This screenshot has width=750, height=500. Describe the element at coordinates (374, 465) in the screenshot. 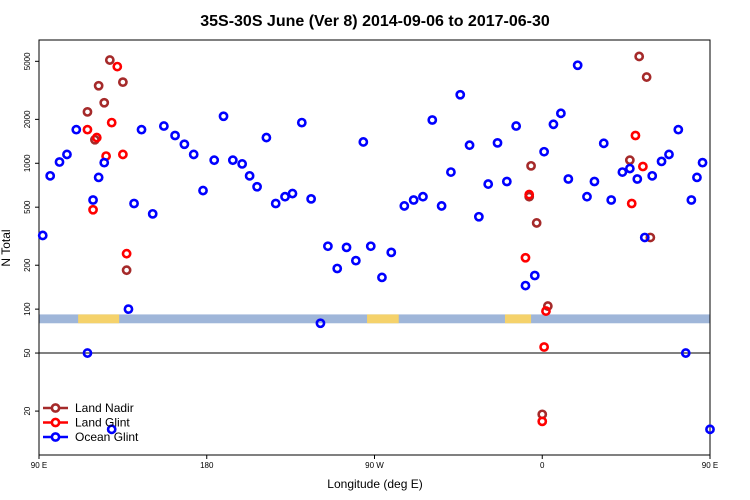

I see `x-tick-label: 90 W` at that location.